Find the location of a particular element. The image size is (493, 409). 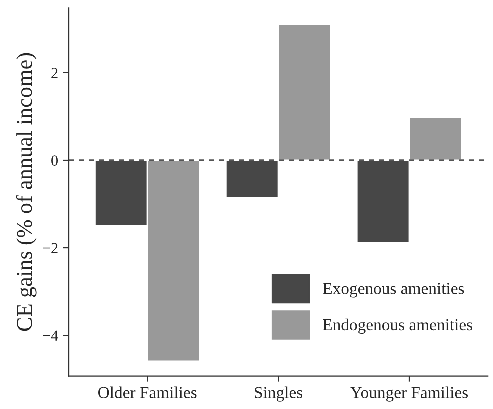

y-tick-label: 2 is located at coordinates (55, 73).